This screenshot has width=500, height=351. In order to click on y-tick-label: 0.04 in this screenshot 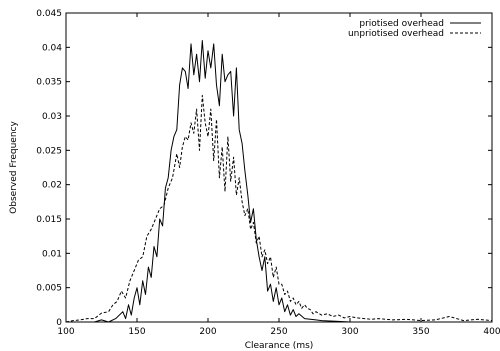, I will do `click(52, 48)`.